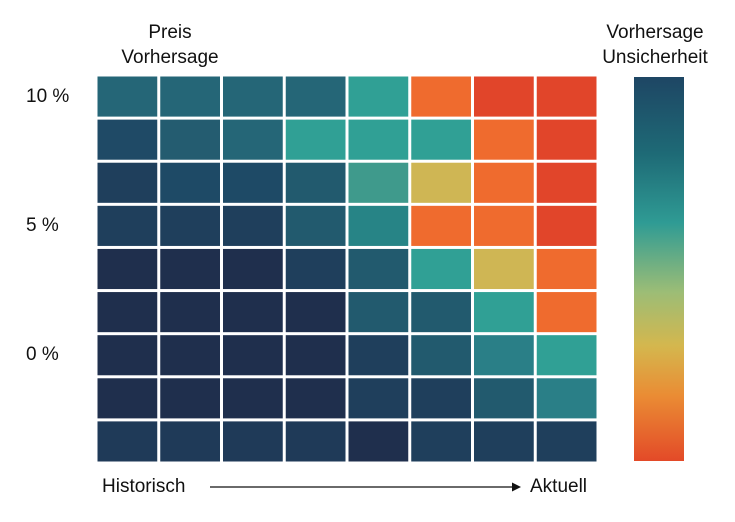 The height and width of the screenshot is (522, 735). What do you see at coordinates (566, 441) in the screenshot?
I see `heatmap-cell-r8-c7` at bounding box center [566, 441].